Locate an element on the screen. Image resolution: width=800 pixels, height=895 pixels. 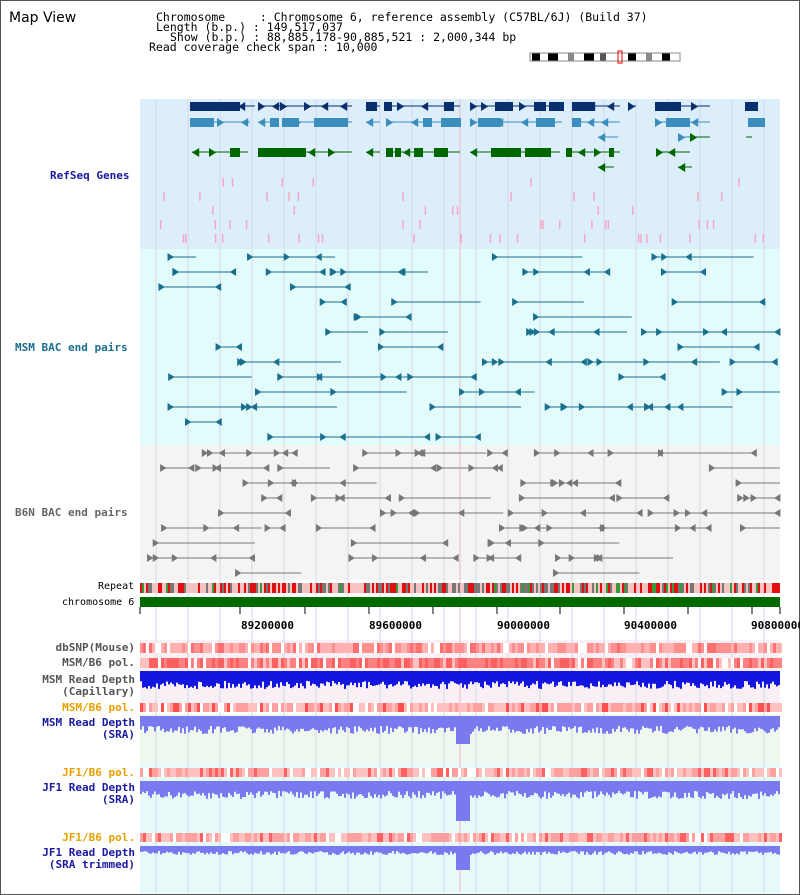
gene-exon is located at coordinates (497, 152).